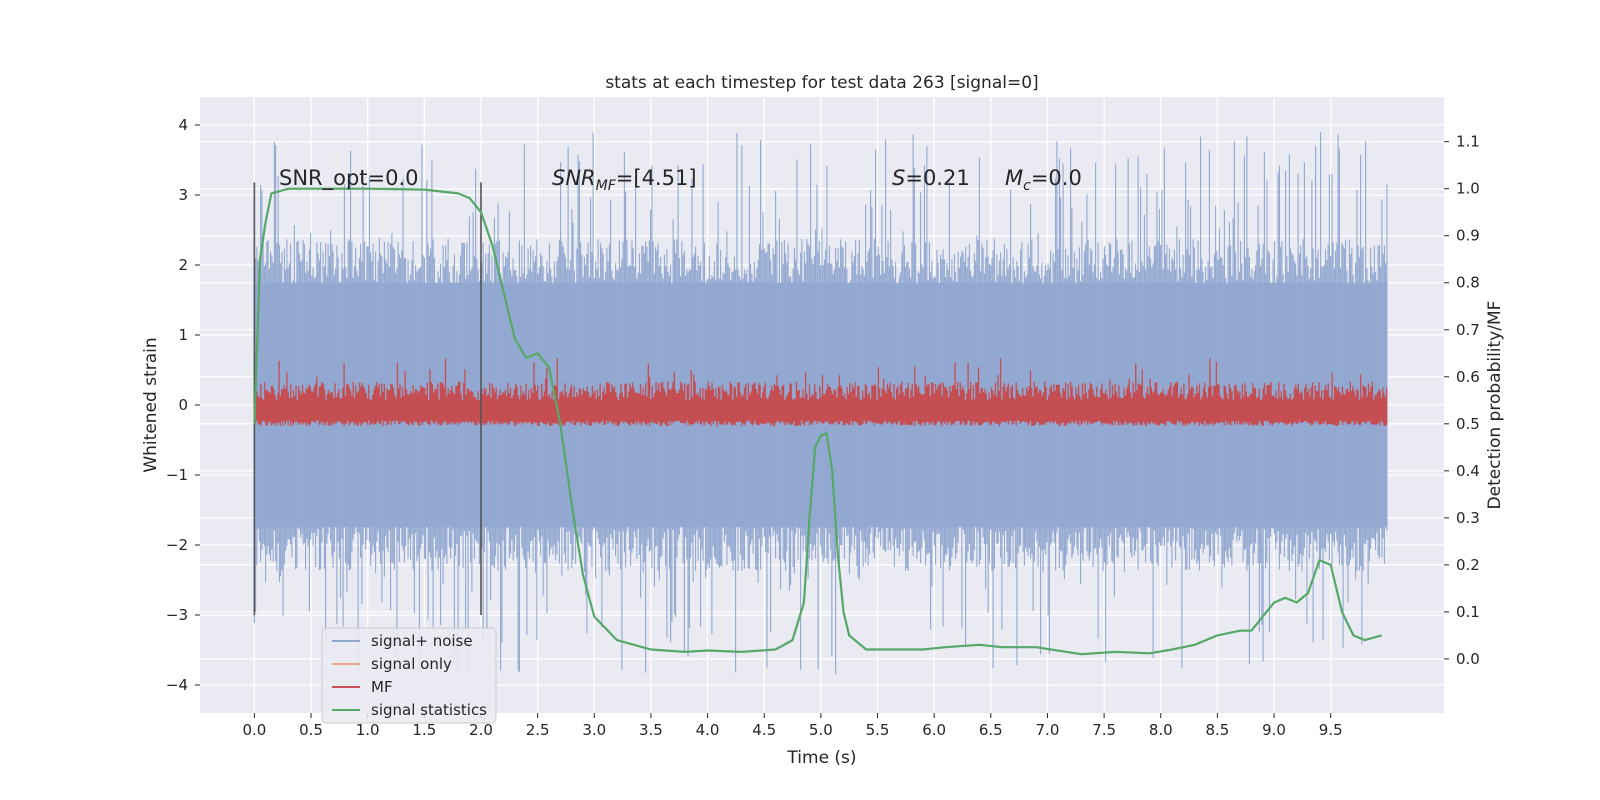 Image resolution: width=1600 pixels, height=800 pixels. What do you see at coordinates (183, 195) in the screenshot?
I see `y-tick-label-7: 3` at bounding box center [183, 195].